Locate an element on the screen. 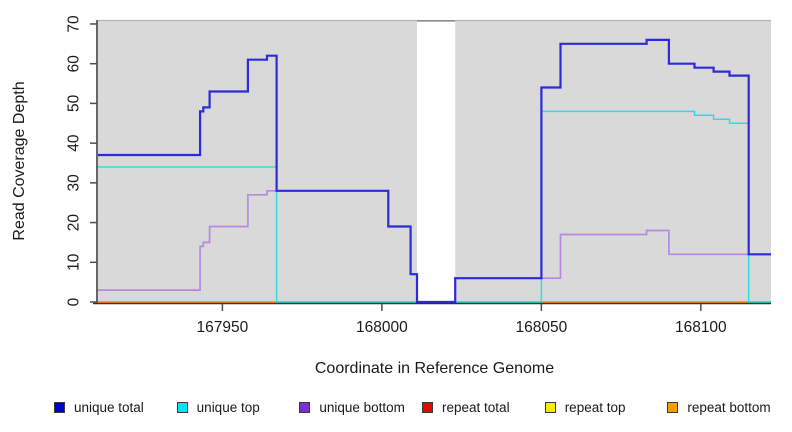  x-tick-label: 168050 is located at coordinates (541, 327).